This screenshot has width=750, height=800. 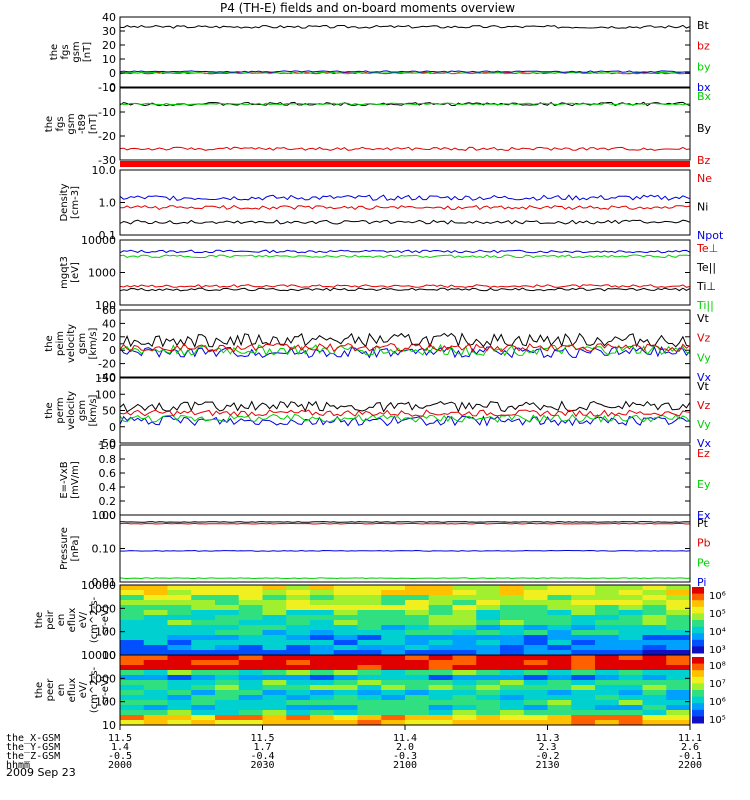 What do you see at coordinates (71, 410) in the screenshot?
I see `y-axis-label: velocity` at bounding box center [71, 410].